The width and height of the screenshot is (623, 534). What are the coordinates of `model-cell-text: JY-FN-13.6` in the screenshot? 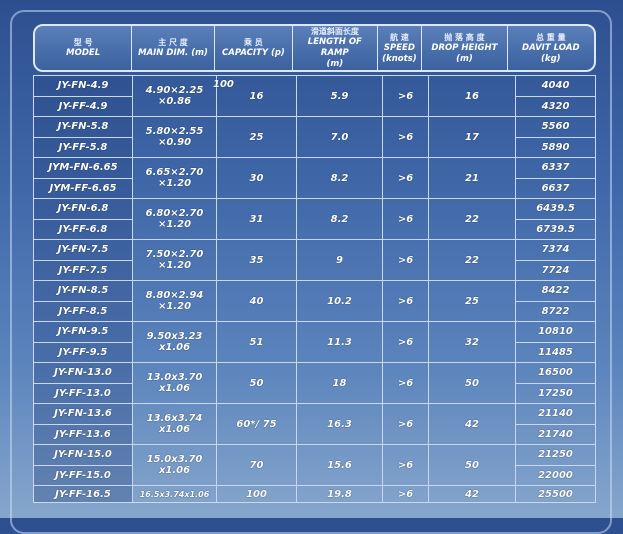 It's located at (83, 414).